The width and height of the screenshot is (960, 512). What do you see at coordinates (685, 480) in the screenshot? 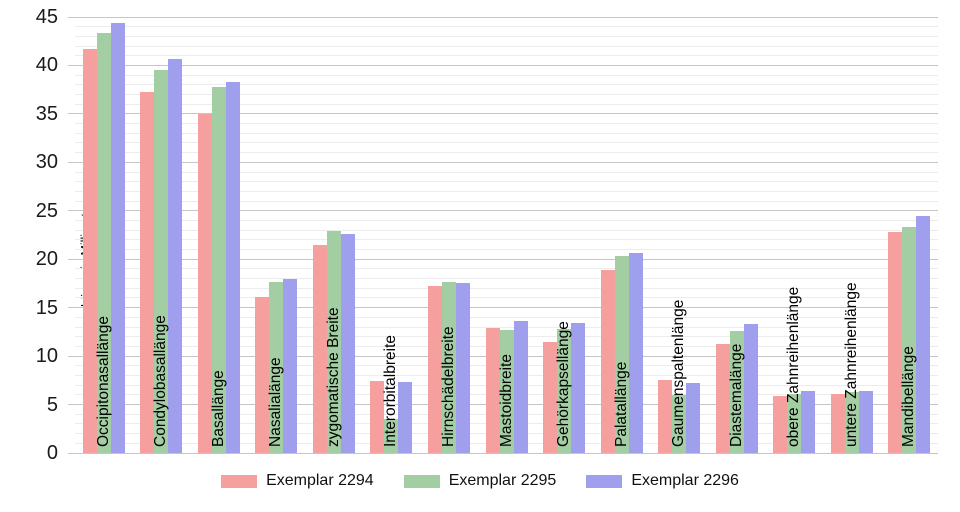
I see `legend-label: Exemplar 2296` at bounding box center [685, 480].